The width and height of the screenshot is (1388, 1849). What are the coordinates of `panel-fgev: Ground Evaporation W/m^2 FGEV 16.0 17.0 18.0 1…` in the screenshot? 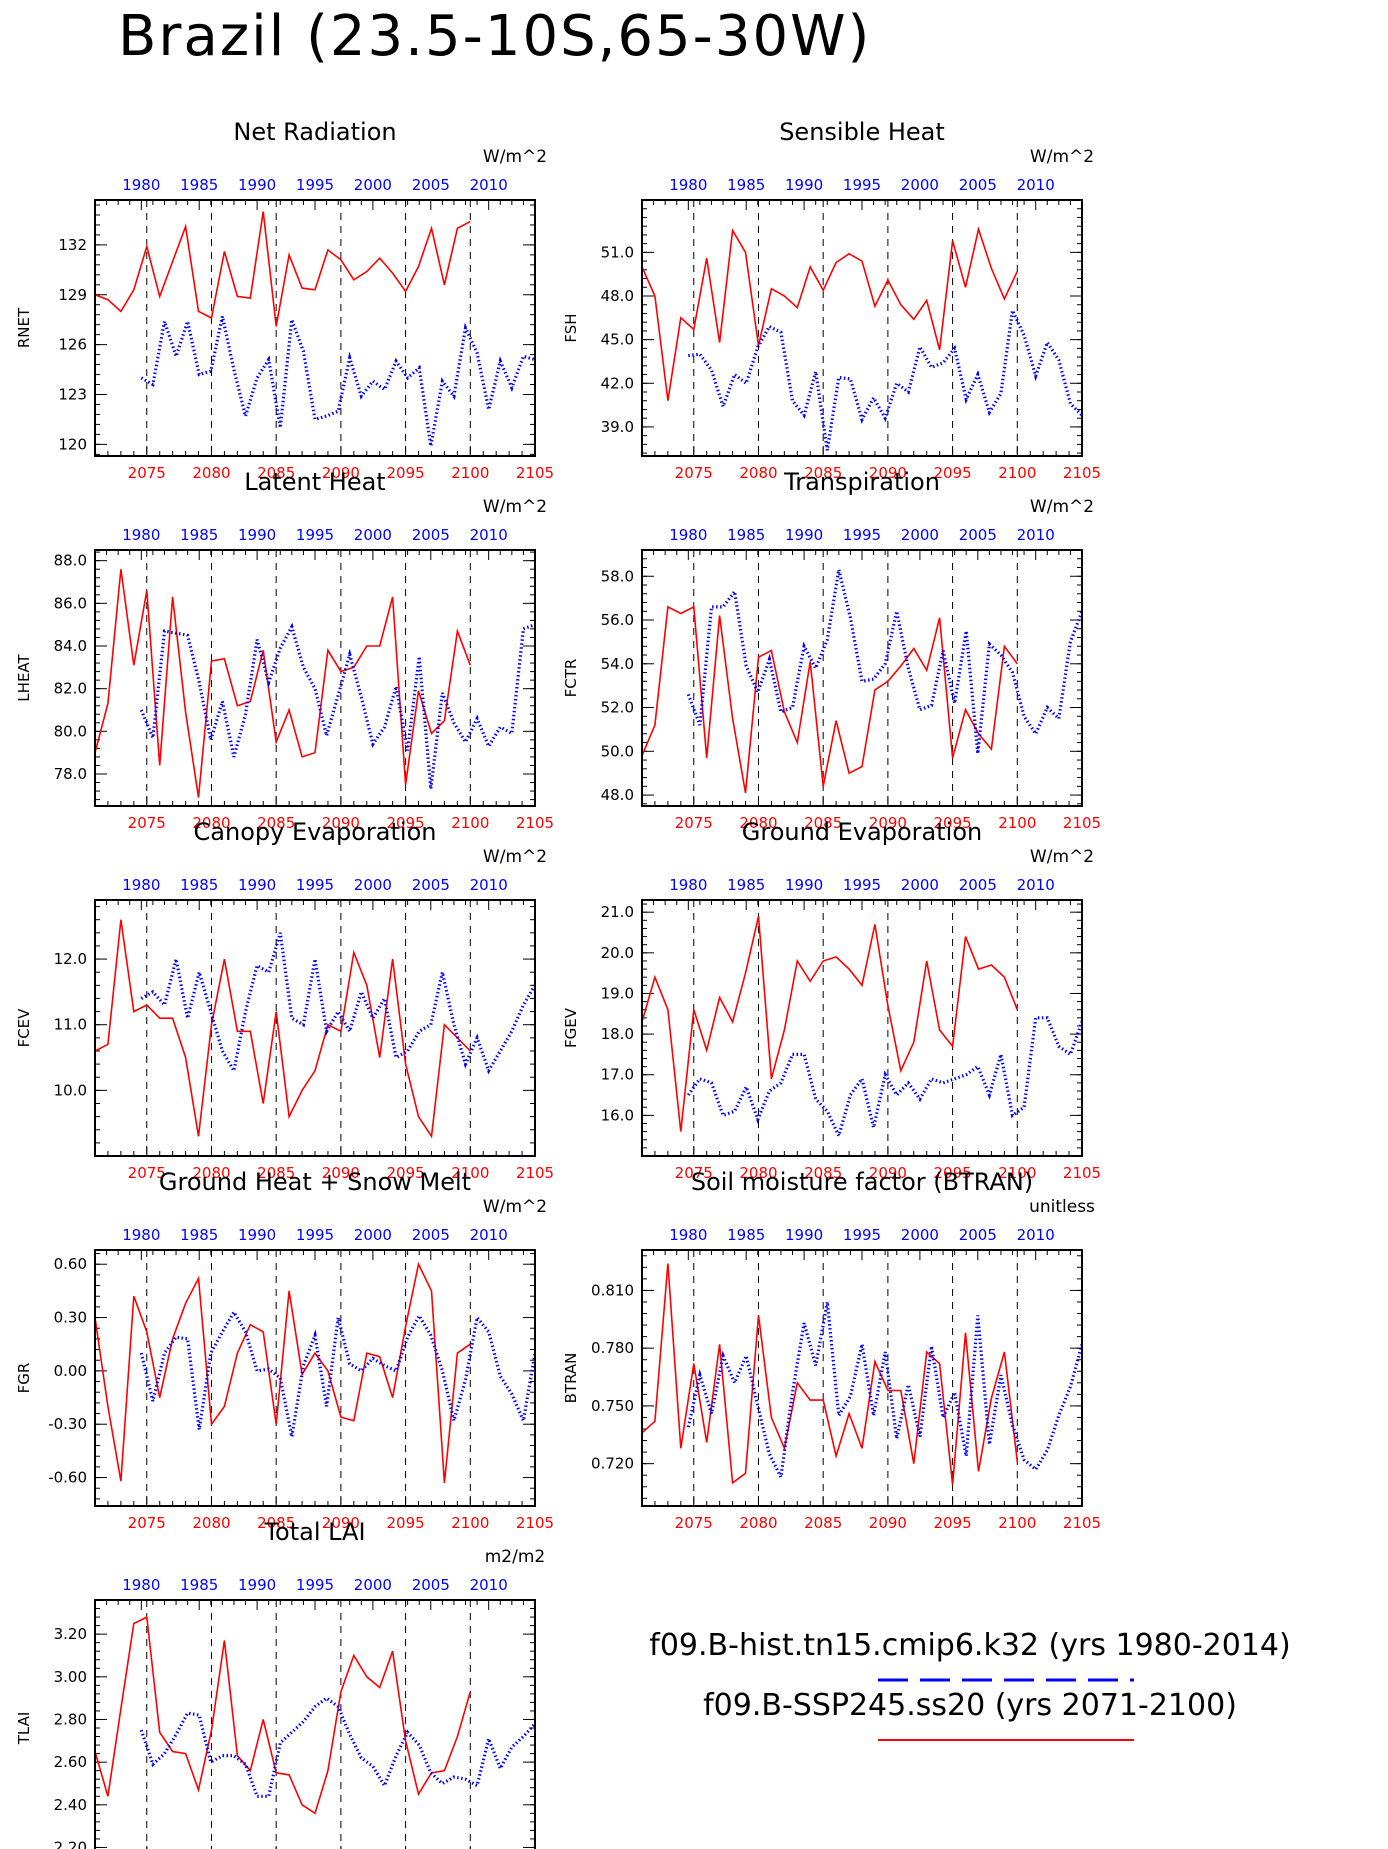 It's located at (831, 1000).